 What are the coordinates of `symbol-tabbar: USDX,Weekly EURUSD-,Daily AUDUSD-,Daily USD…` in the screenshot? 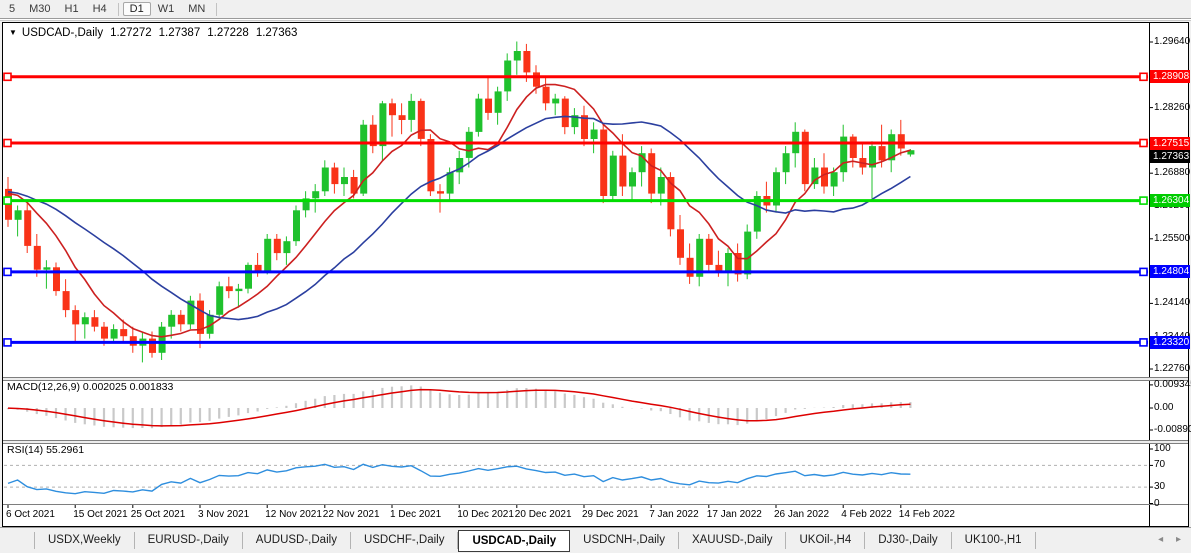 It's located at (595, 540).